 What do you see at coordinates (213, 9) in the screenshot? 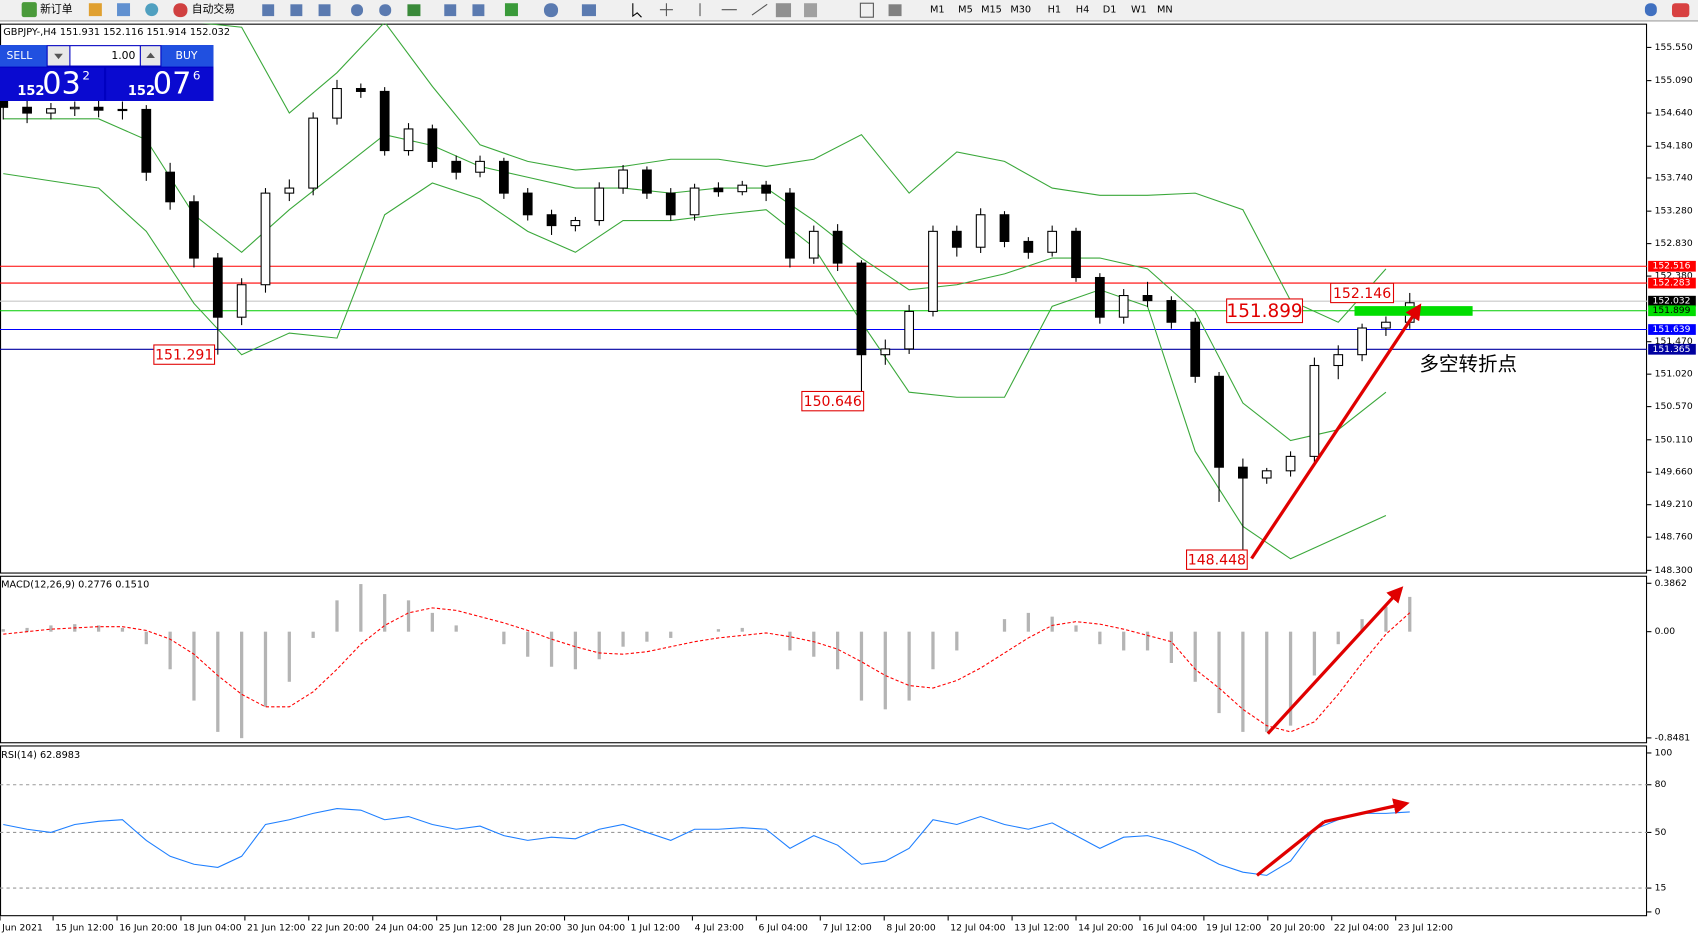
I see `auto-trading-button: 自动交易` at bounding box center [213, 9].